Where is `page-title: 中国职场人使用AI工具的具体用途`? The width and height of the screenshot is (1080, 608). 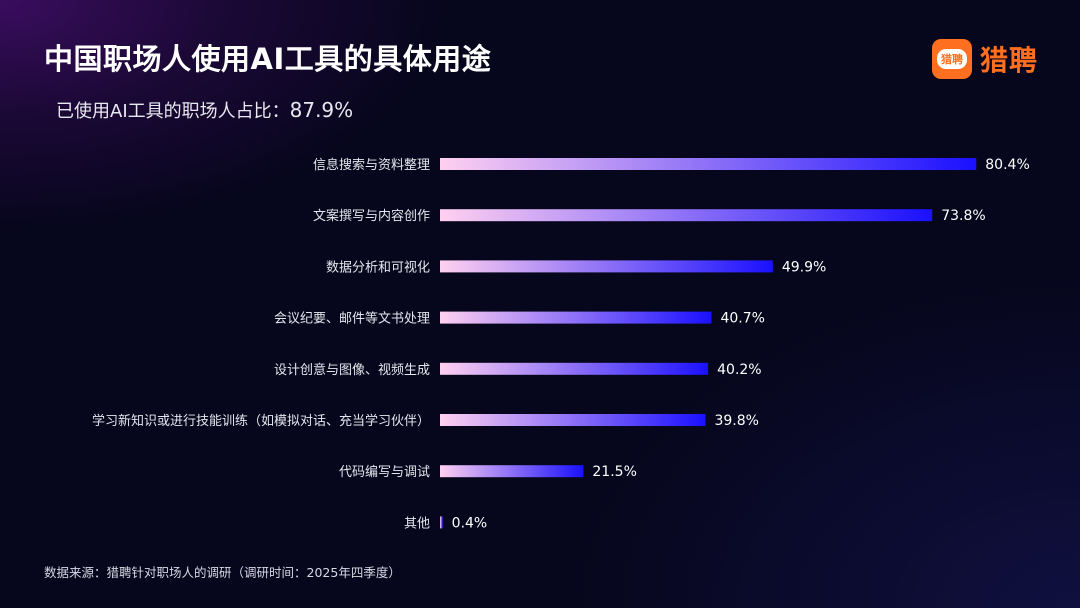
page-title: 中国职场人使用AI工具的具体用途 is located at coordinates (268, 59).